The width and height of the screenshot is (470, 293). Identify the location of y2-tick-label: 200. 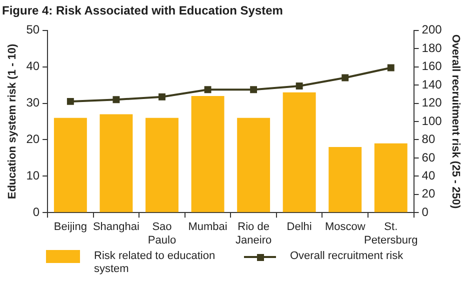
(432, 29).